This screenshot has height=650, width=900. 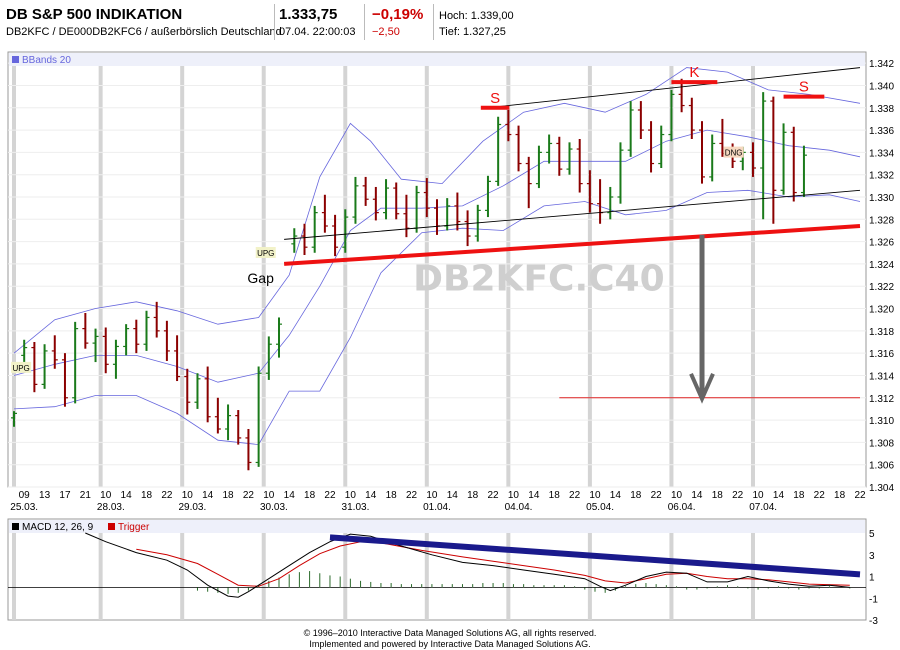 I want to click on y-tick-label: 1.330, so click(x=881, y=198).